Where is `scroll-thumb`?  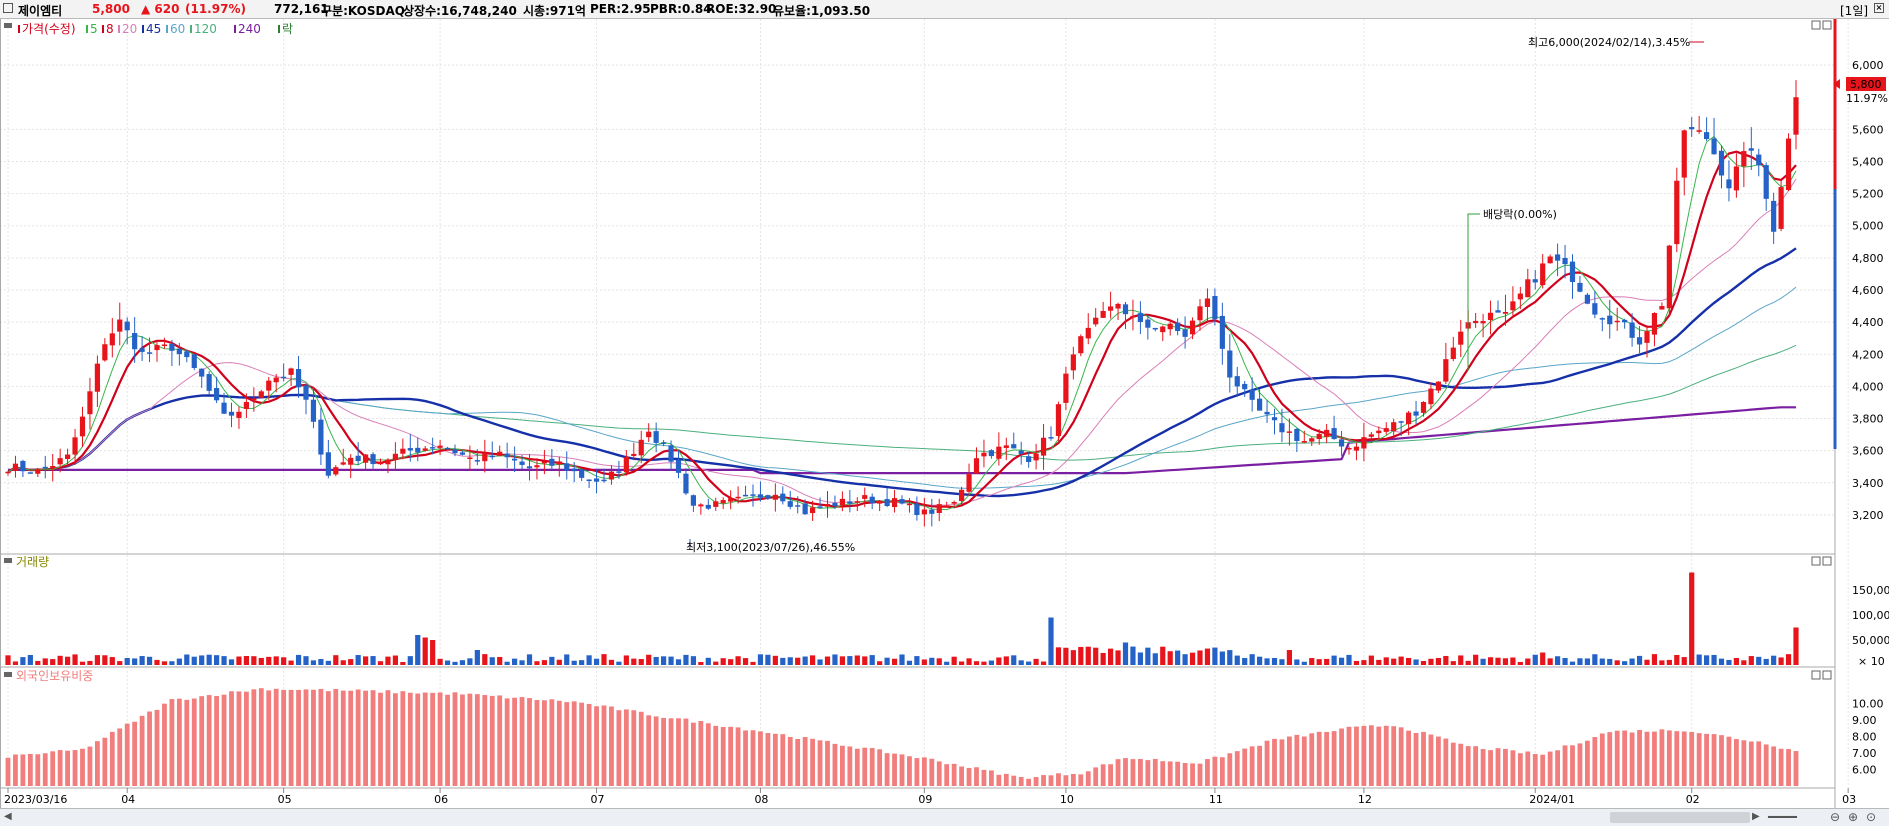 scroll-thumb is located at coordinates (1680, 817).